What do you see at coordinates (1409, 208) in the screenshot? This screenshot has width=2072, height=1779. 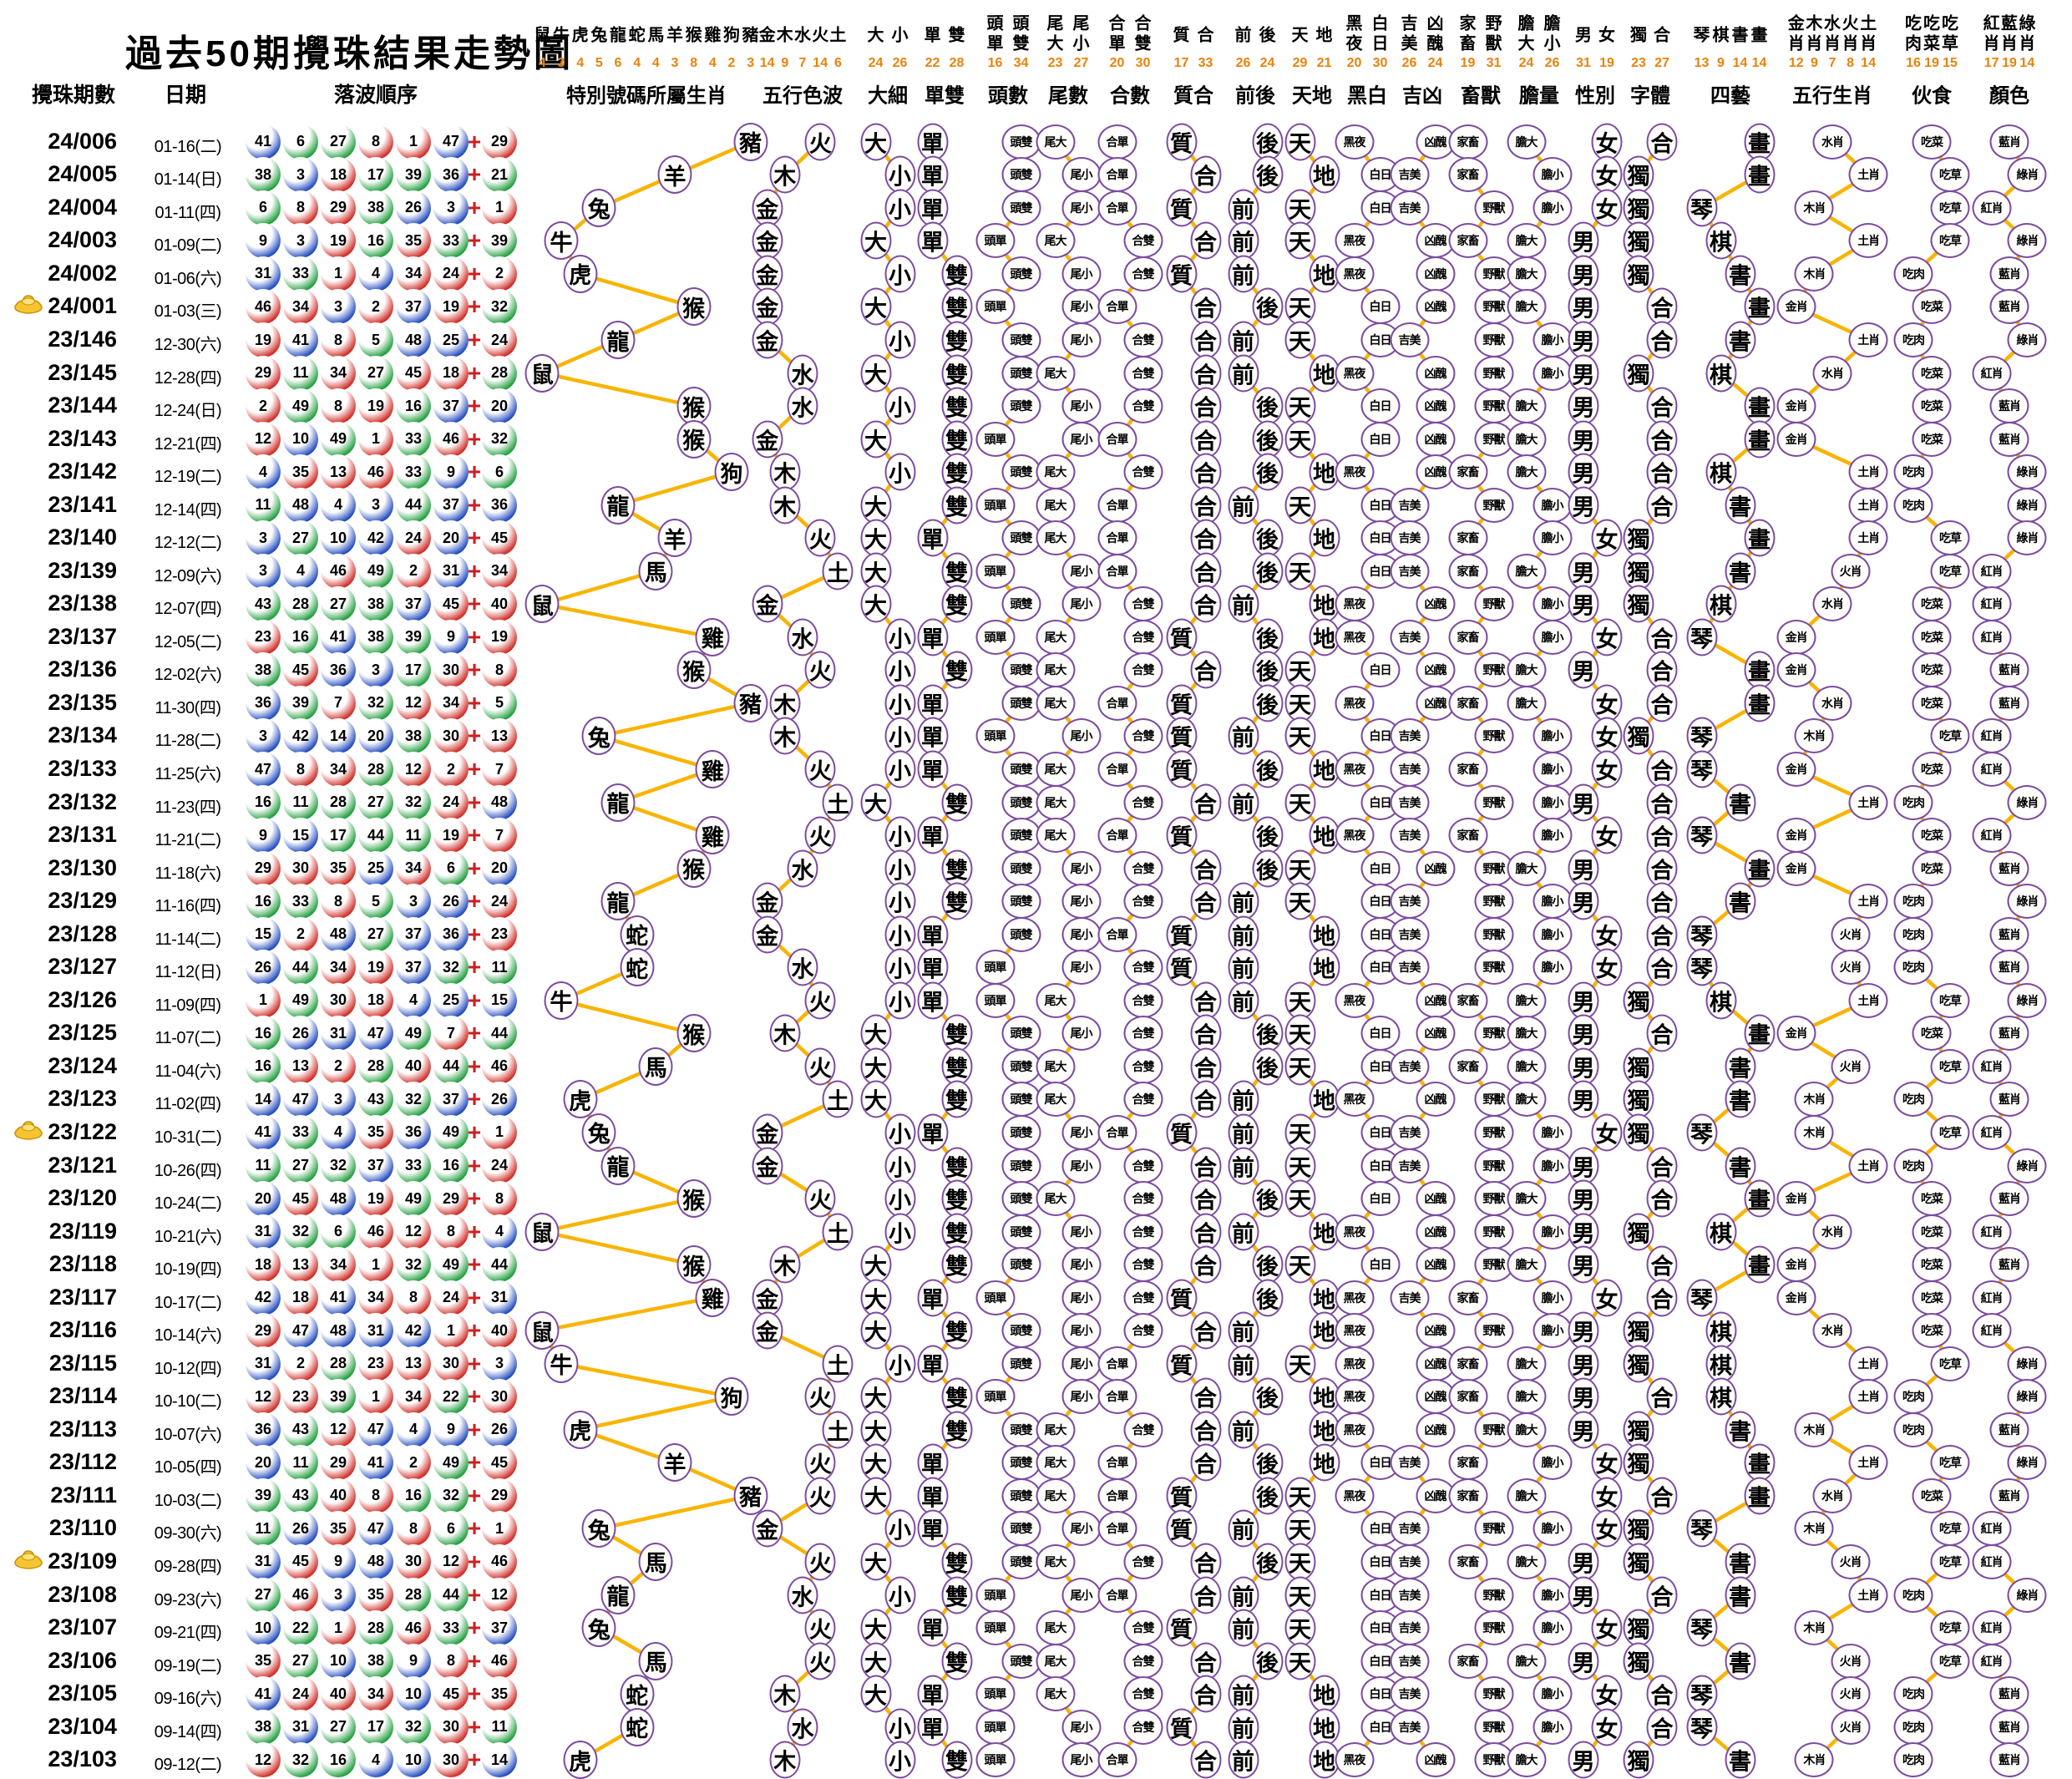 I see `trend-marker-jixiong: 吉美` at bounding box center [1409, 208].